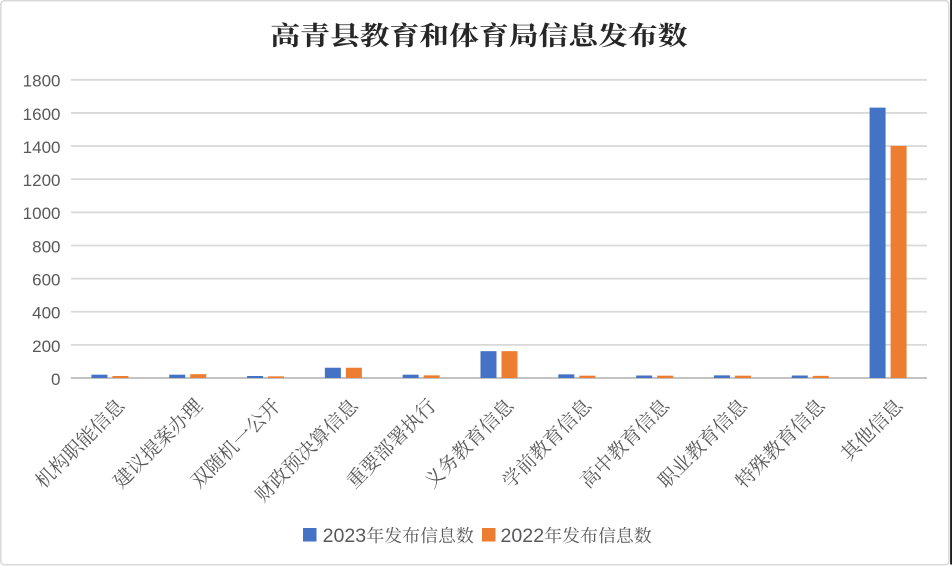 This screenshot has height=566, width=952. Describe the element at coordinates (42, 147) in the screenshot. I see `svg-text: 1400` at that location.